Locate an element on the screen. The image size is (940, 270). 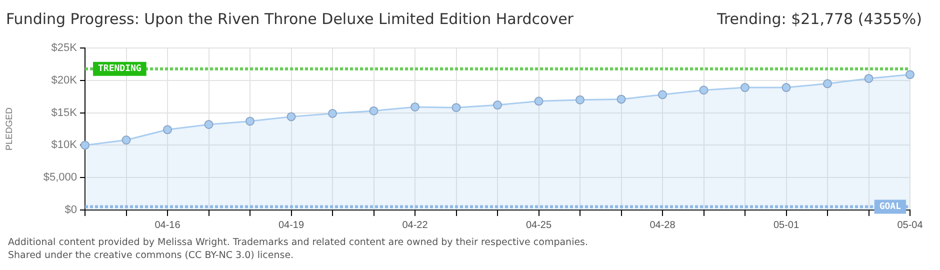
x-tick-label: 05-01 is located at coordinates (786, 225).